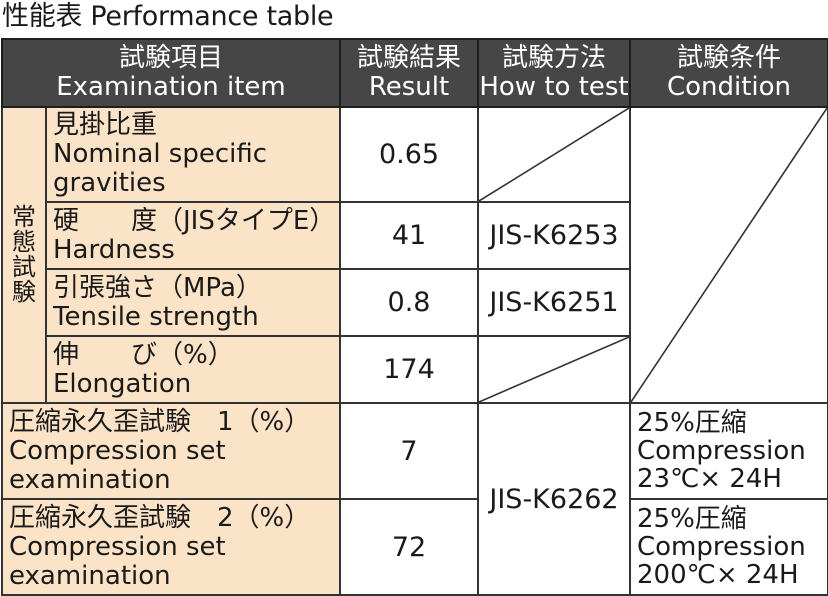  What do you see at coordinates (409, 302) in the screenshot?
I see `result-cell: 0.8` at bounding box center [409, 302].